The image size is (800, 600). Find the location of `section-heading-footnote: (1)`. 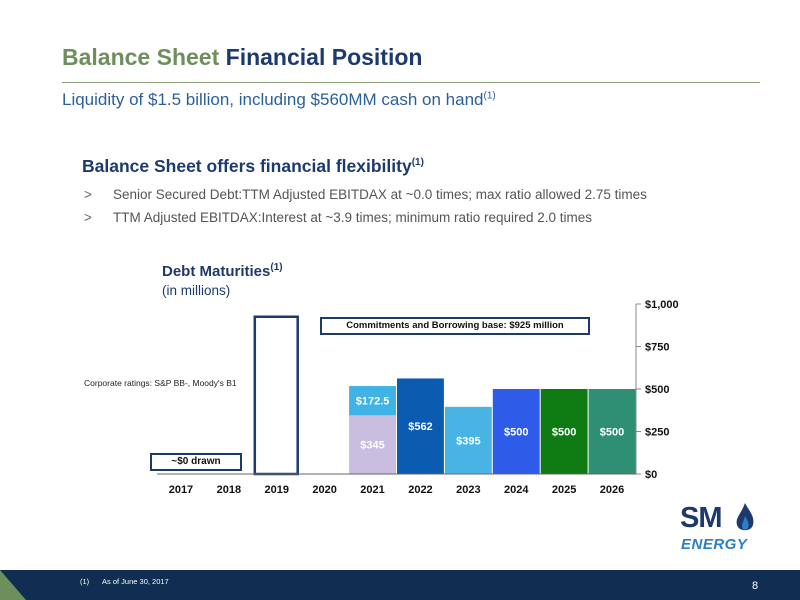

section-heading-footnote: (1) is located at coordinates (417, 163).